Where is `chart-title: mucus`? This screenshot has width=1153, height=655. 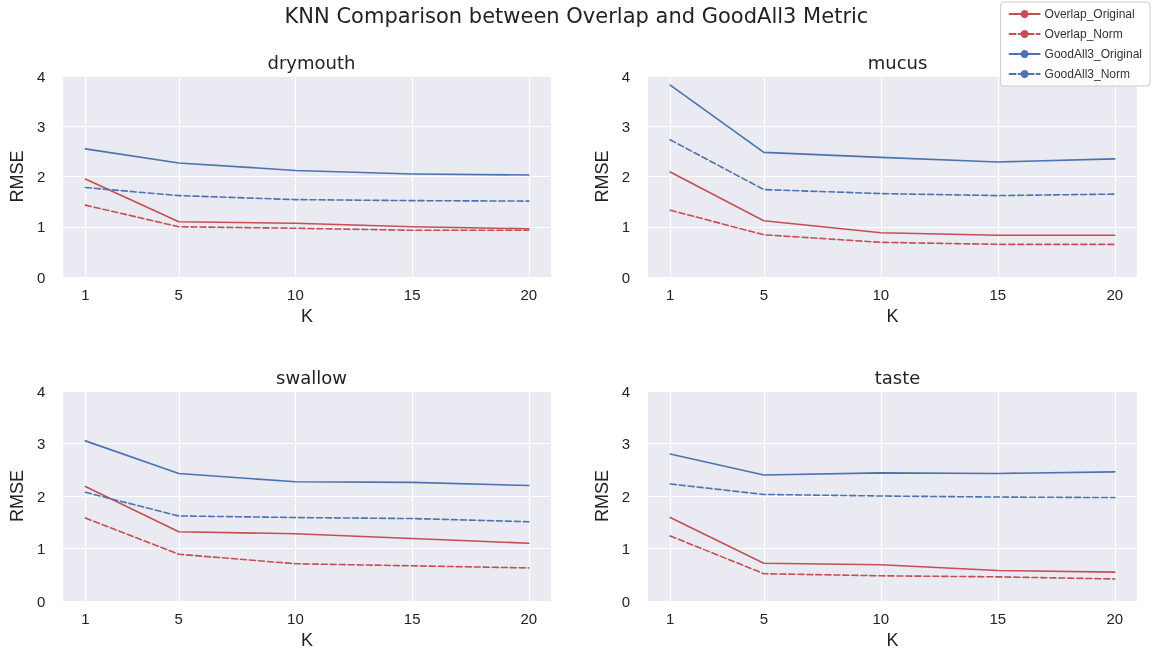 chart-title: mucus is located at coordinates (897, 62).